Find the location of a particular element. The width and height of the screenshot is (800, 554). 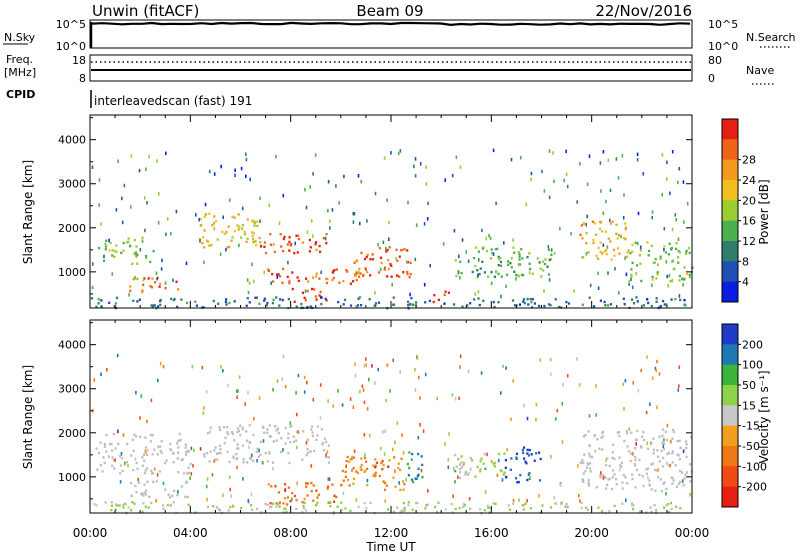

colorbar-tick-label: 4 is located at coordinates (745, 282).